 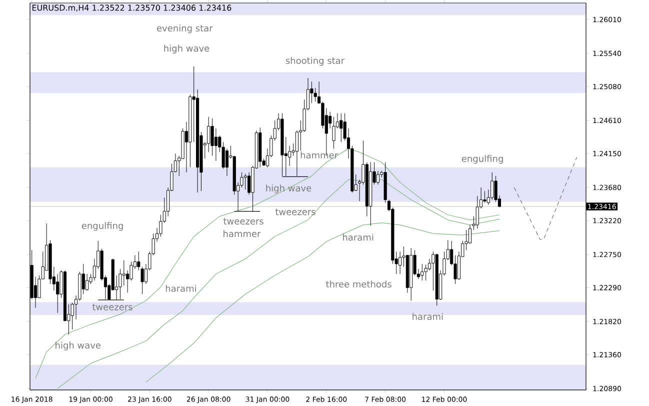 I want to click on annotation: evening star, so click(x=184, y=29).